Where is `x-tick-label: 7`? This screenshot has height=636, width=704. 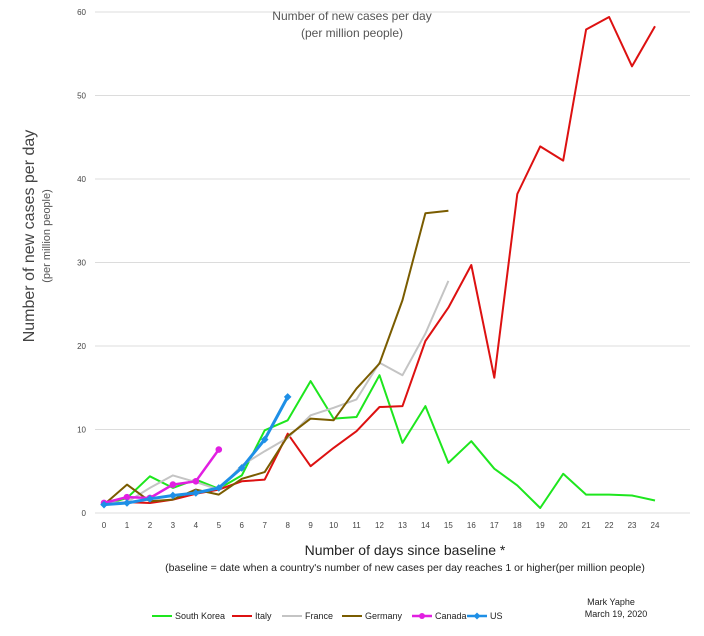
x-tick-label: 7 is located at coordinates (264, 525).